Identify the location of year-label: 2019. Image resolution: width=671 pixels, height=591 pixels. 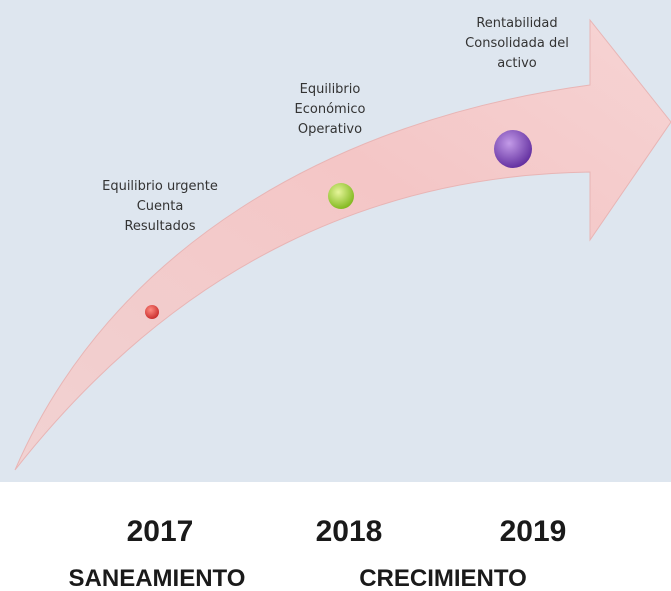
(533, 531).